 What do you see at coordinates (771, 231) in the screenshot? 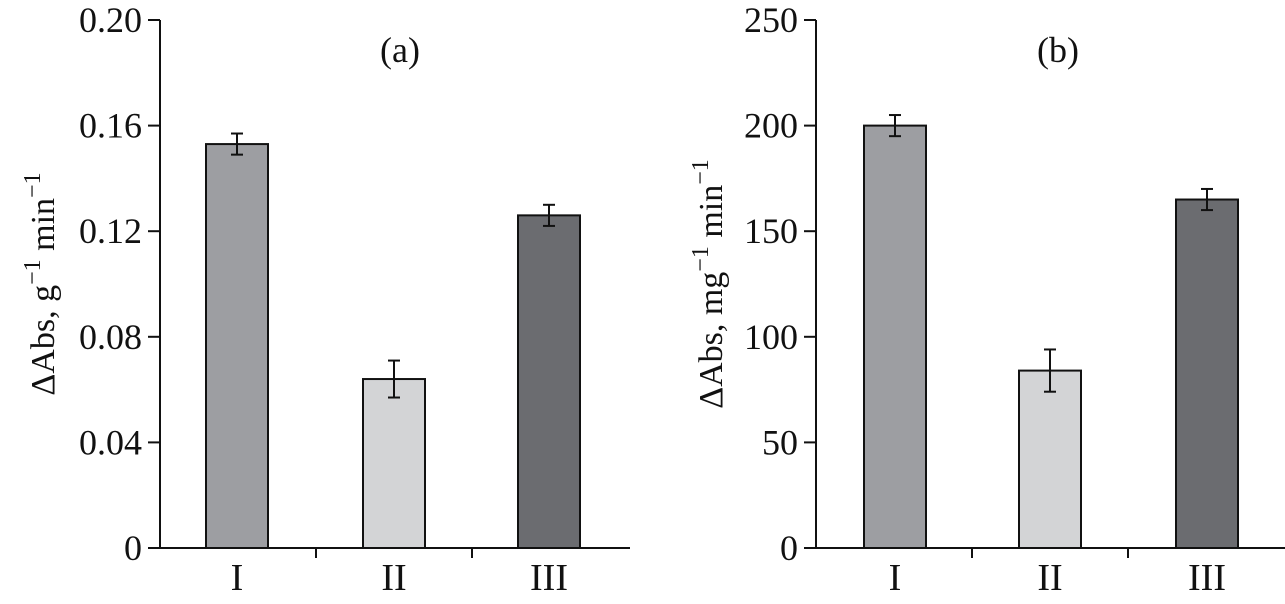
I see `panel-b-y-tick-label: 150` at bounding box center [771, 231].